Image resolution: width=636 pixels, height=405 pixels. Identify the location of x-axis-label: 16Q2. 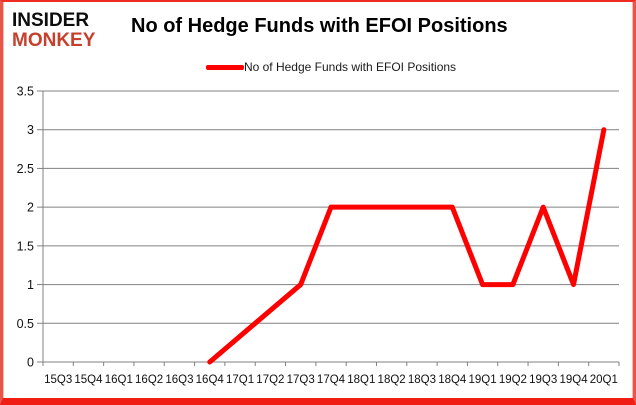
(149, 380).